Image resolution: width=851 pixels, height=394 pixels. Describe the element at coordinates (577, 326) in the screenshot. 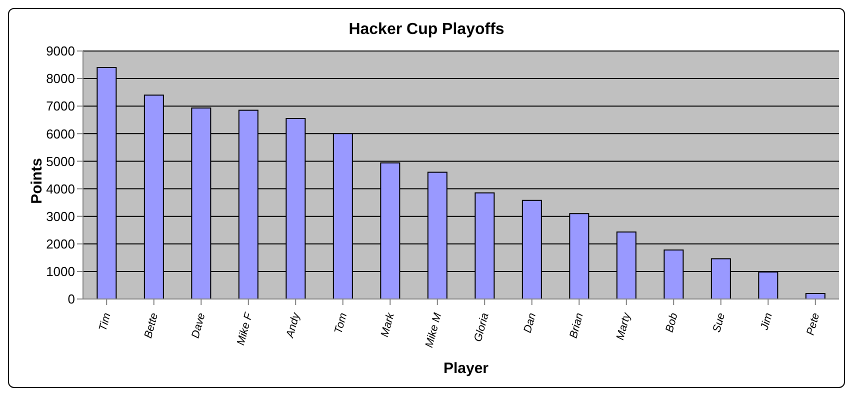

I see `x-tick-label: Brian` at that location.